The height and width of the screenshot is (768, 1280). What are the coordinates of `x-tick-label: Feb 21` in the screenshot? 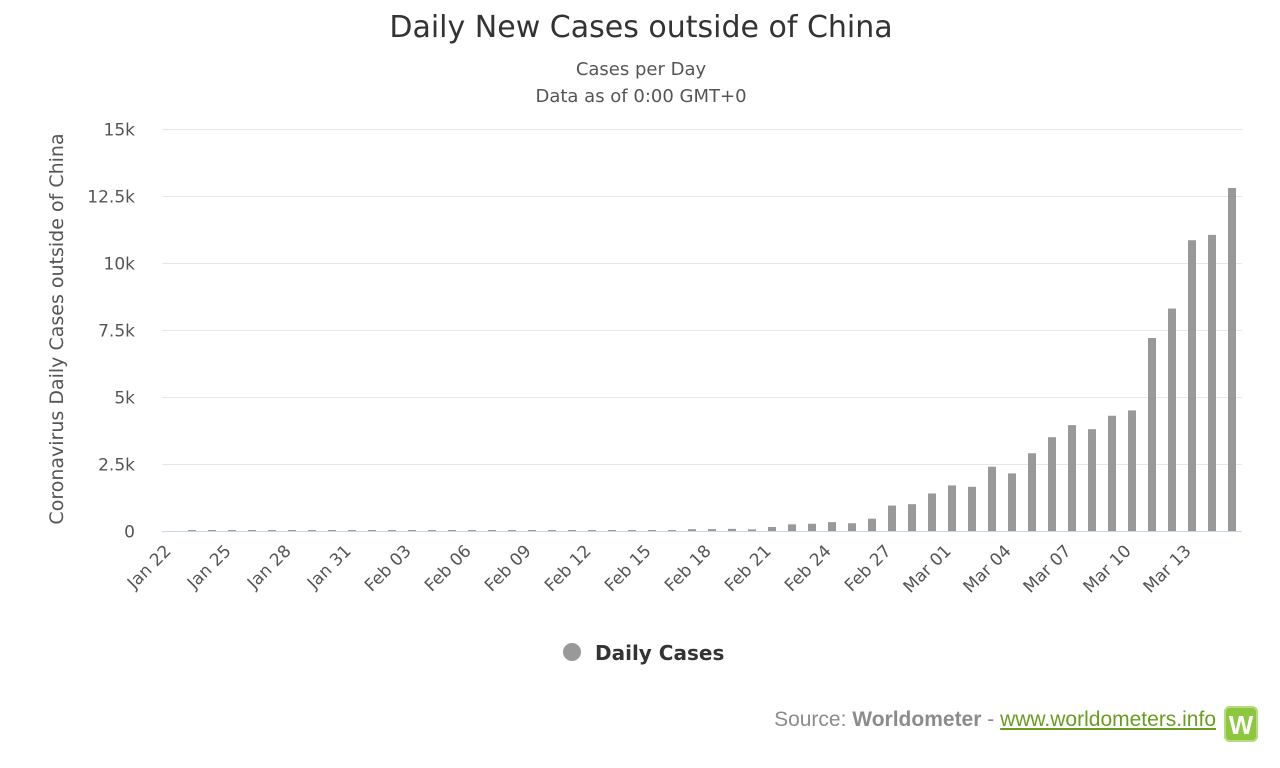 It's located at (748, 568).